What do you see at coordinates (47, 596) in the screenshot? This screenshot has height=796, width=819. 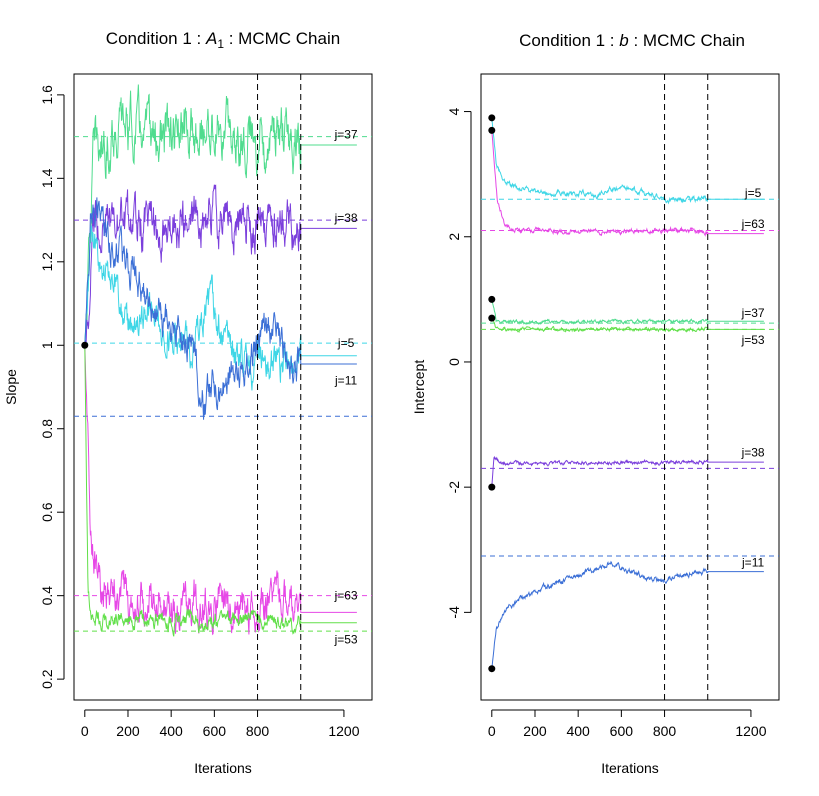 I see `y-tick-label: 0.4` at bounding box center [47, 596].